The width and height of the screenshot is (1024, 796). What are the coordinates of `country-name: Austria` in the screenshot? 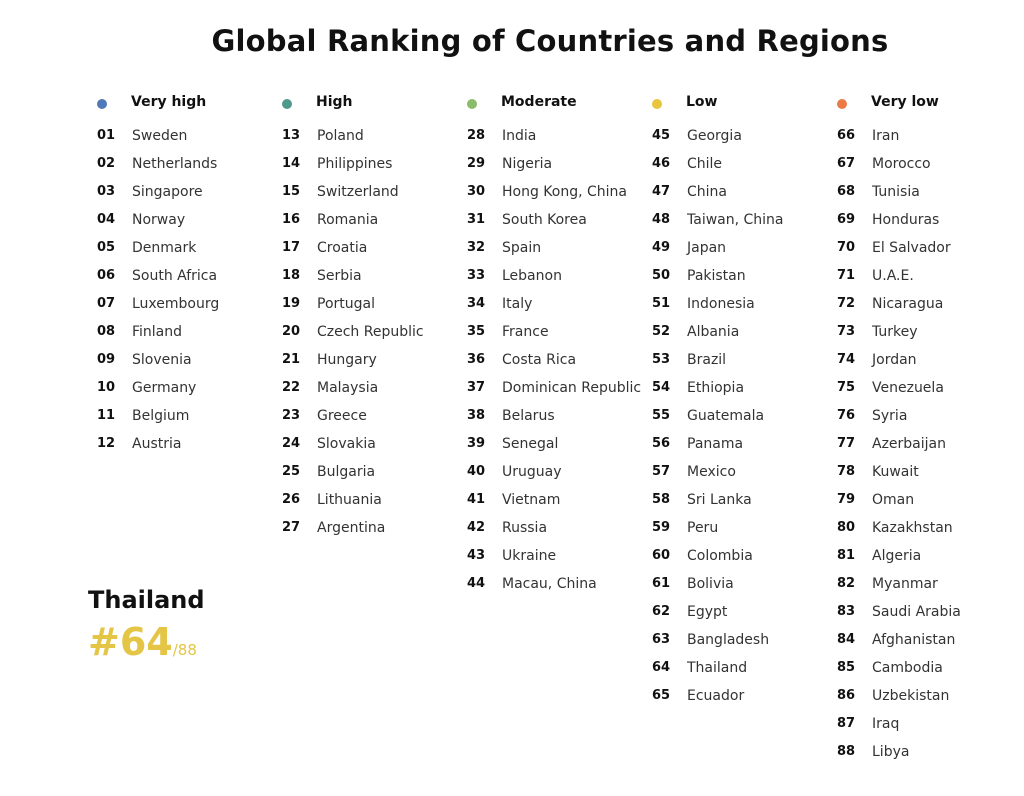 It's located at (157, 444).